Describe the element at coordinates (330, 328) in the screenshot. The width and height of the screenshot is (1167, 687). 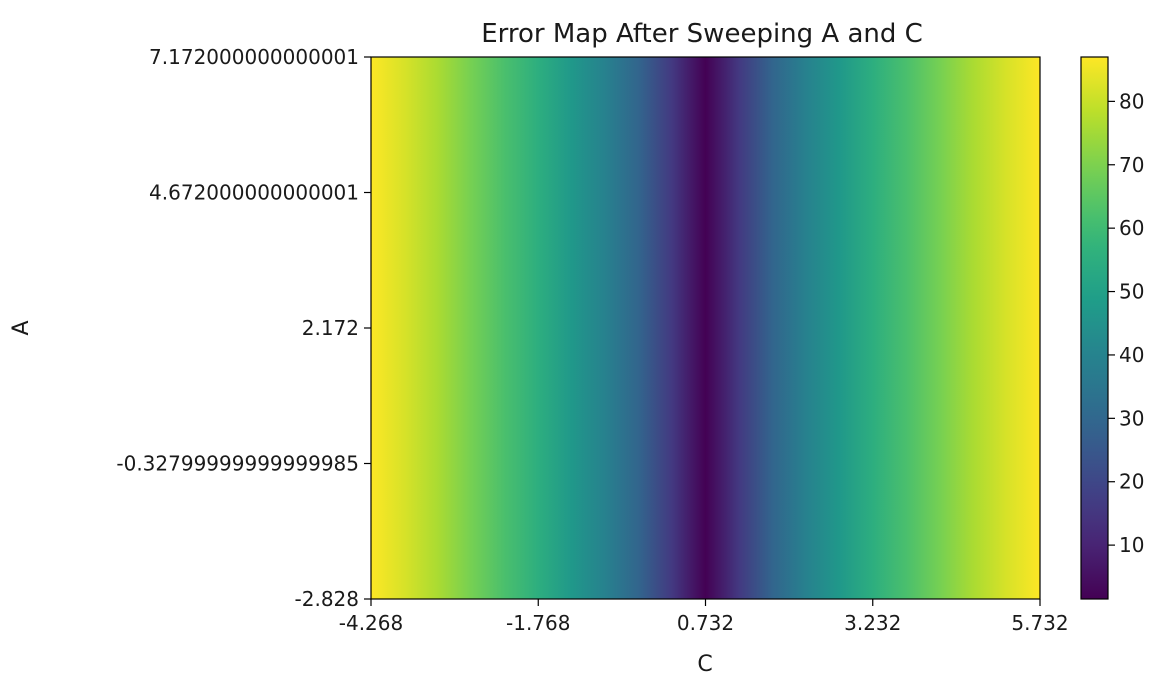
I see `y-tick-label: 2.172` at that location.